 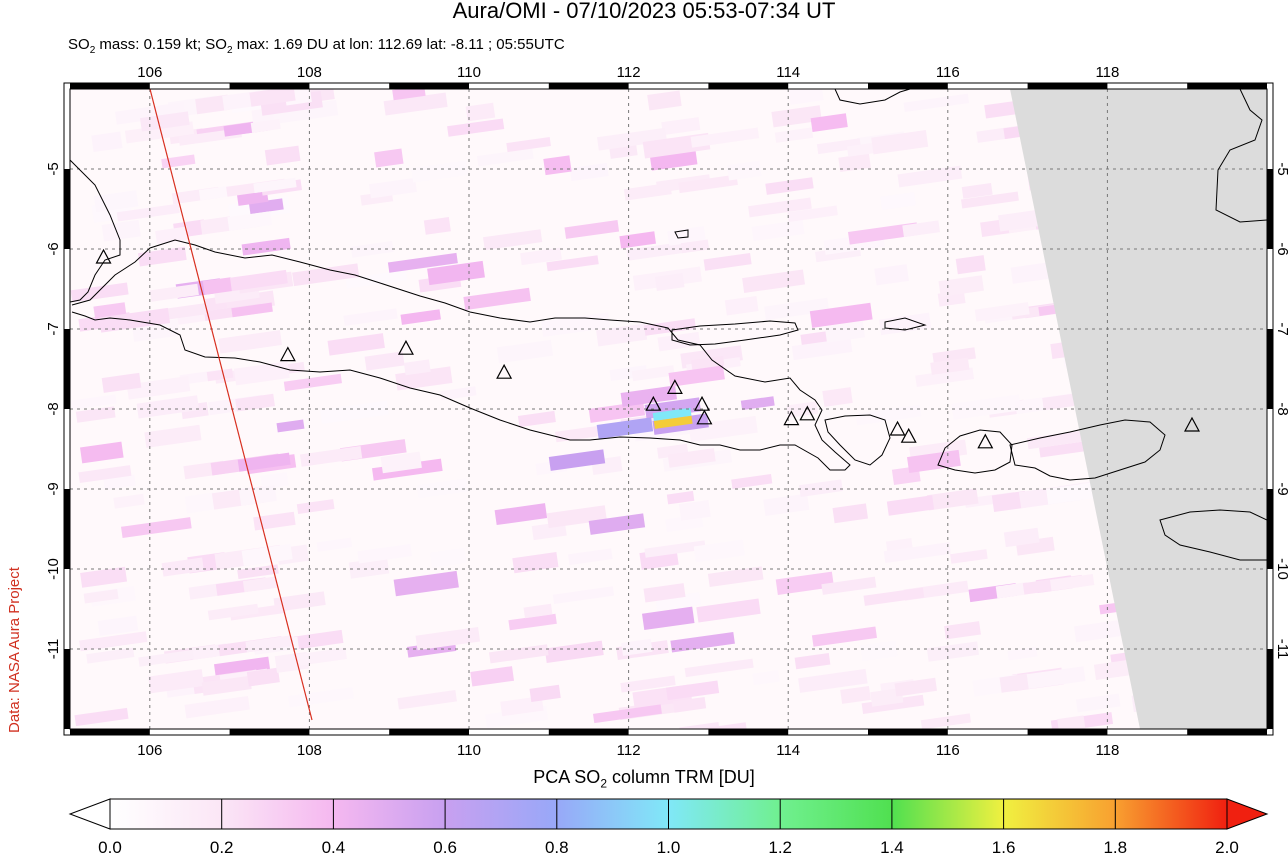 I want to click on lat-tick-label-left: -10, so click(x=53, y=569).